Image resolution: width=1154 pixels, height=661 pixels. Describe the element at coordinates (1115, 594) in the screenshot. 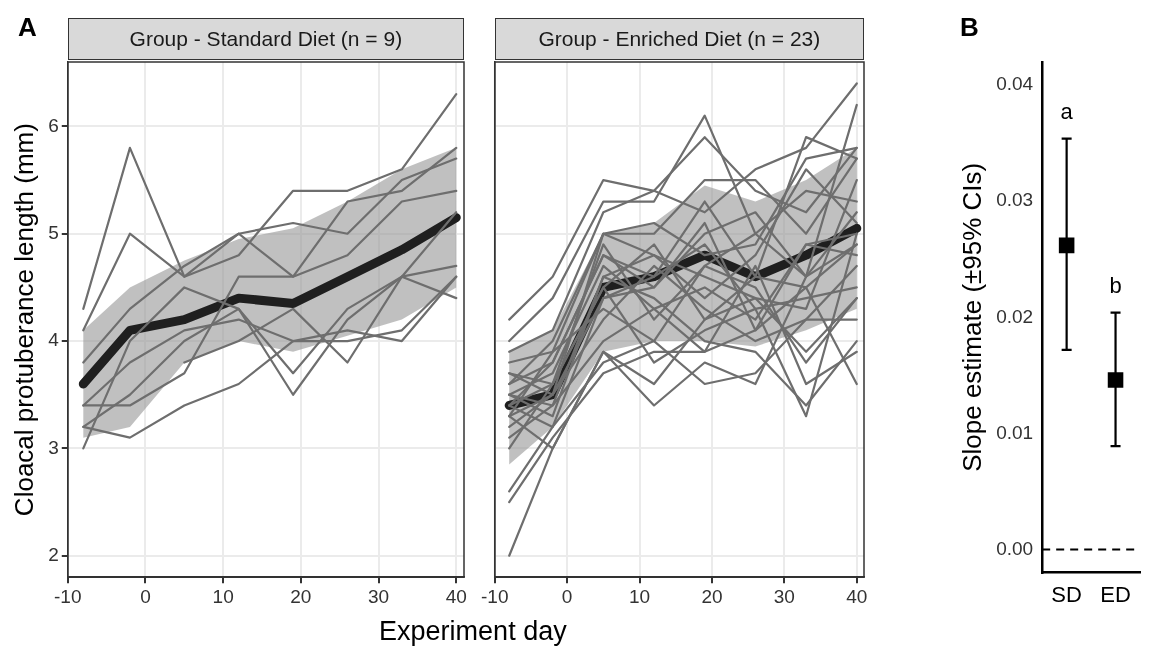

I see `x-tick-label: ED` at that location.